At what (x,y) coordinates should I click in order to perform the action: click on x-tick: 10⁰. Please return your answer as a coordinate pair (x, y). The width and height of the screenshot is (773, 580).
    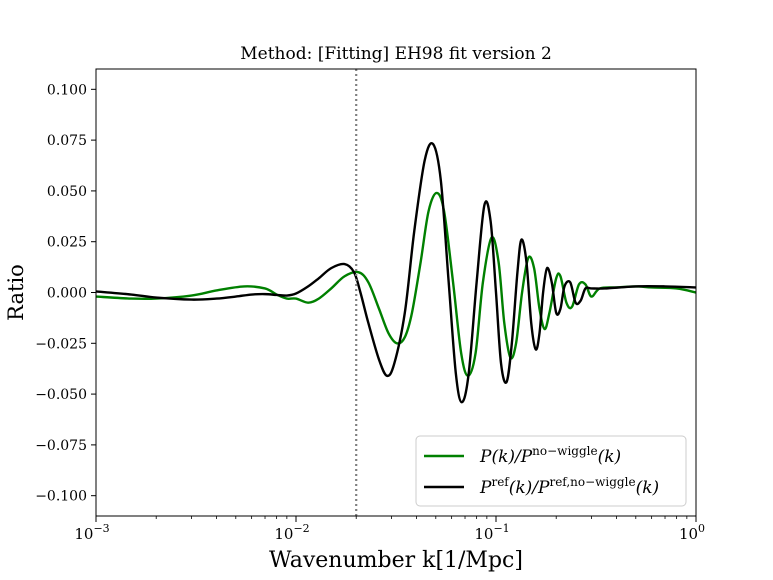
    Looking at the image, I should click on (692, 529).